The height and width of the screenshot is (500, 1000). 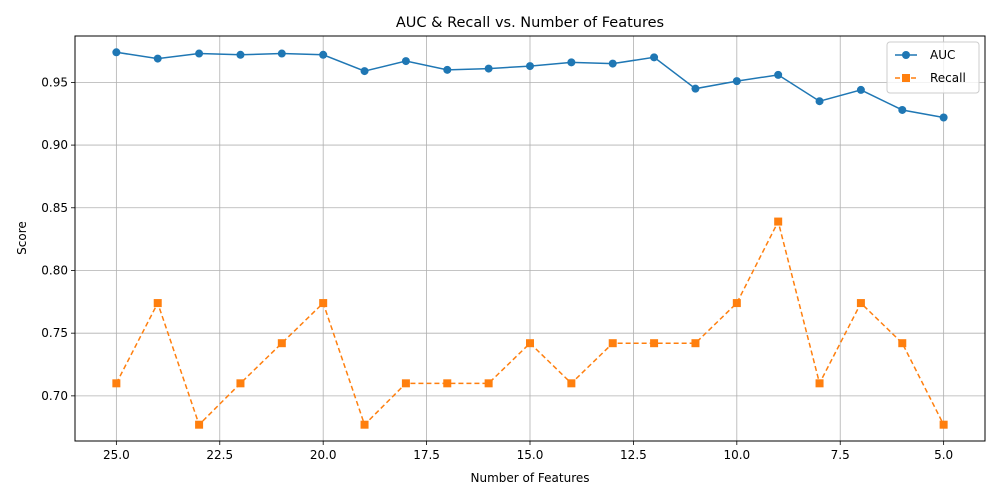 I want to click on x-tick-label: 17.5, so click(x=426, y=455).